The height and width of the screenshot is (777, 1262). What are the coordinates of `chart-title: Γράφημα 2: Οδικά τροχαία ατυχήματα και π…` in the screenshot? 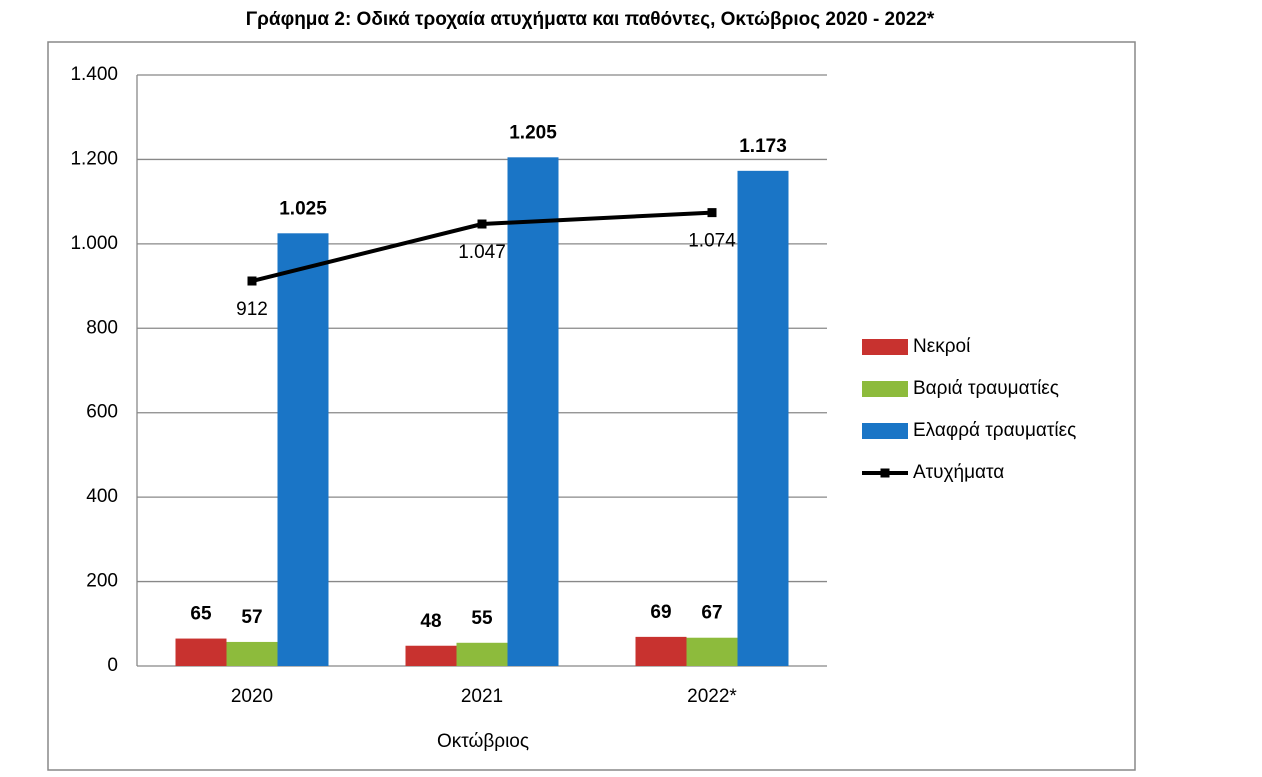 It's located at (590, 19).